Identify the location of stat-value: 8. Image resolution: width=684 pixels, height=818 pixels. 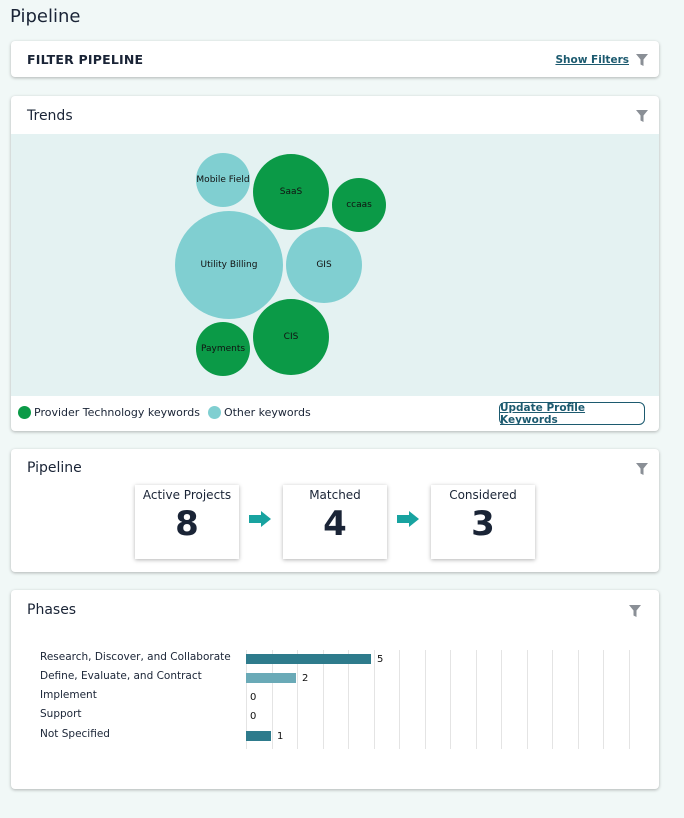
(187, 524).